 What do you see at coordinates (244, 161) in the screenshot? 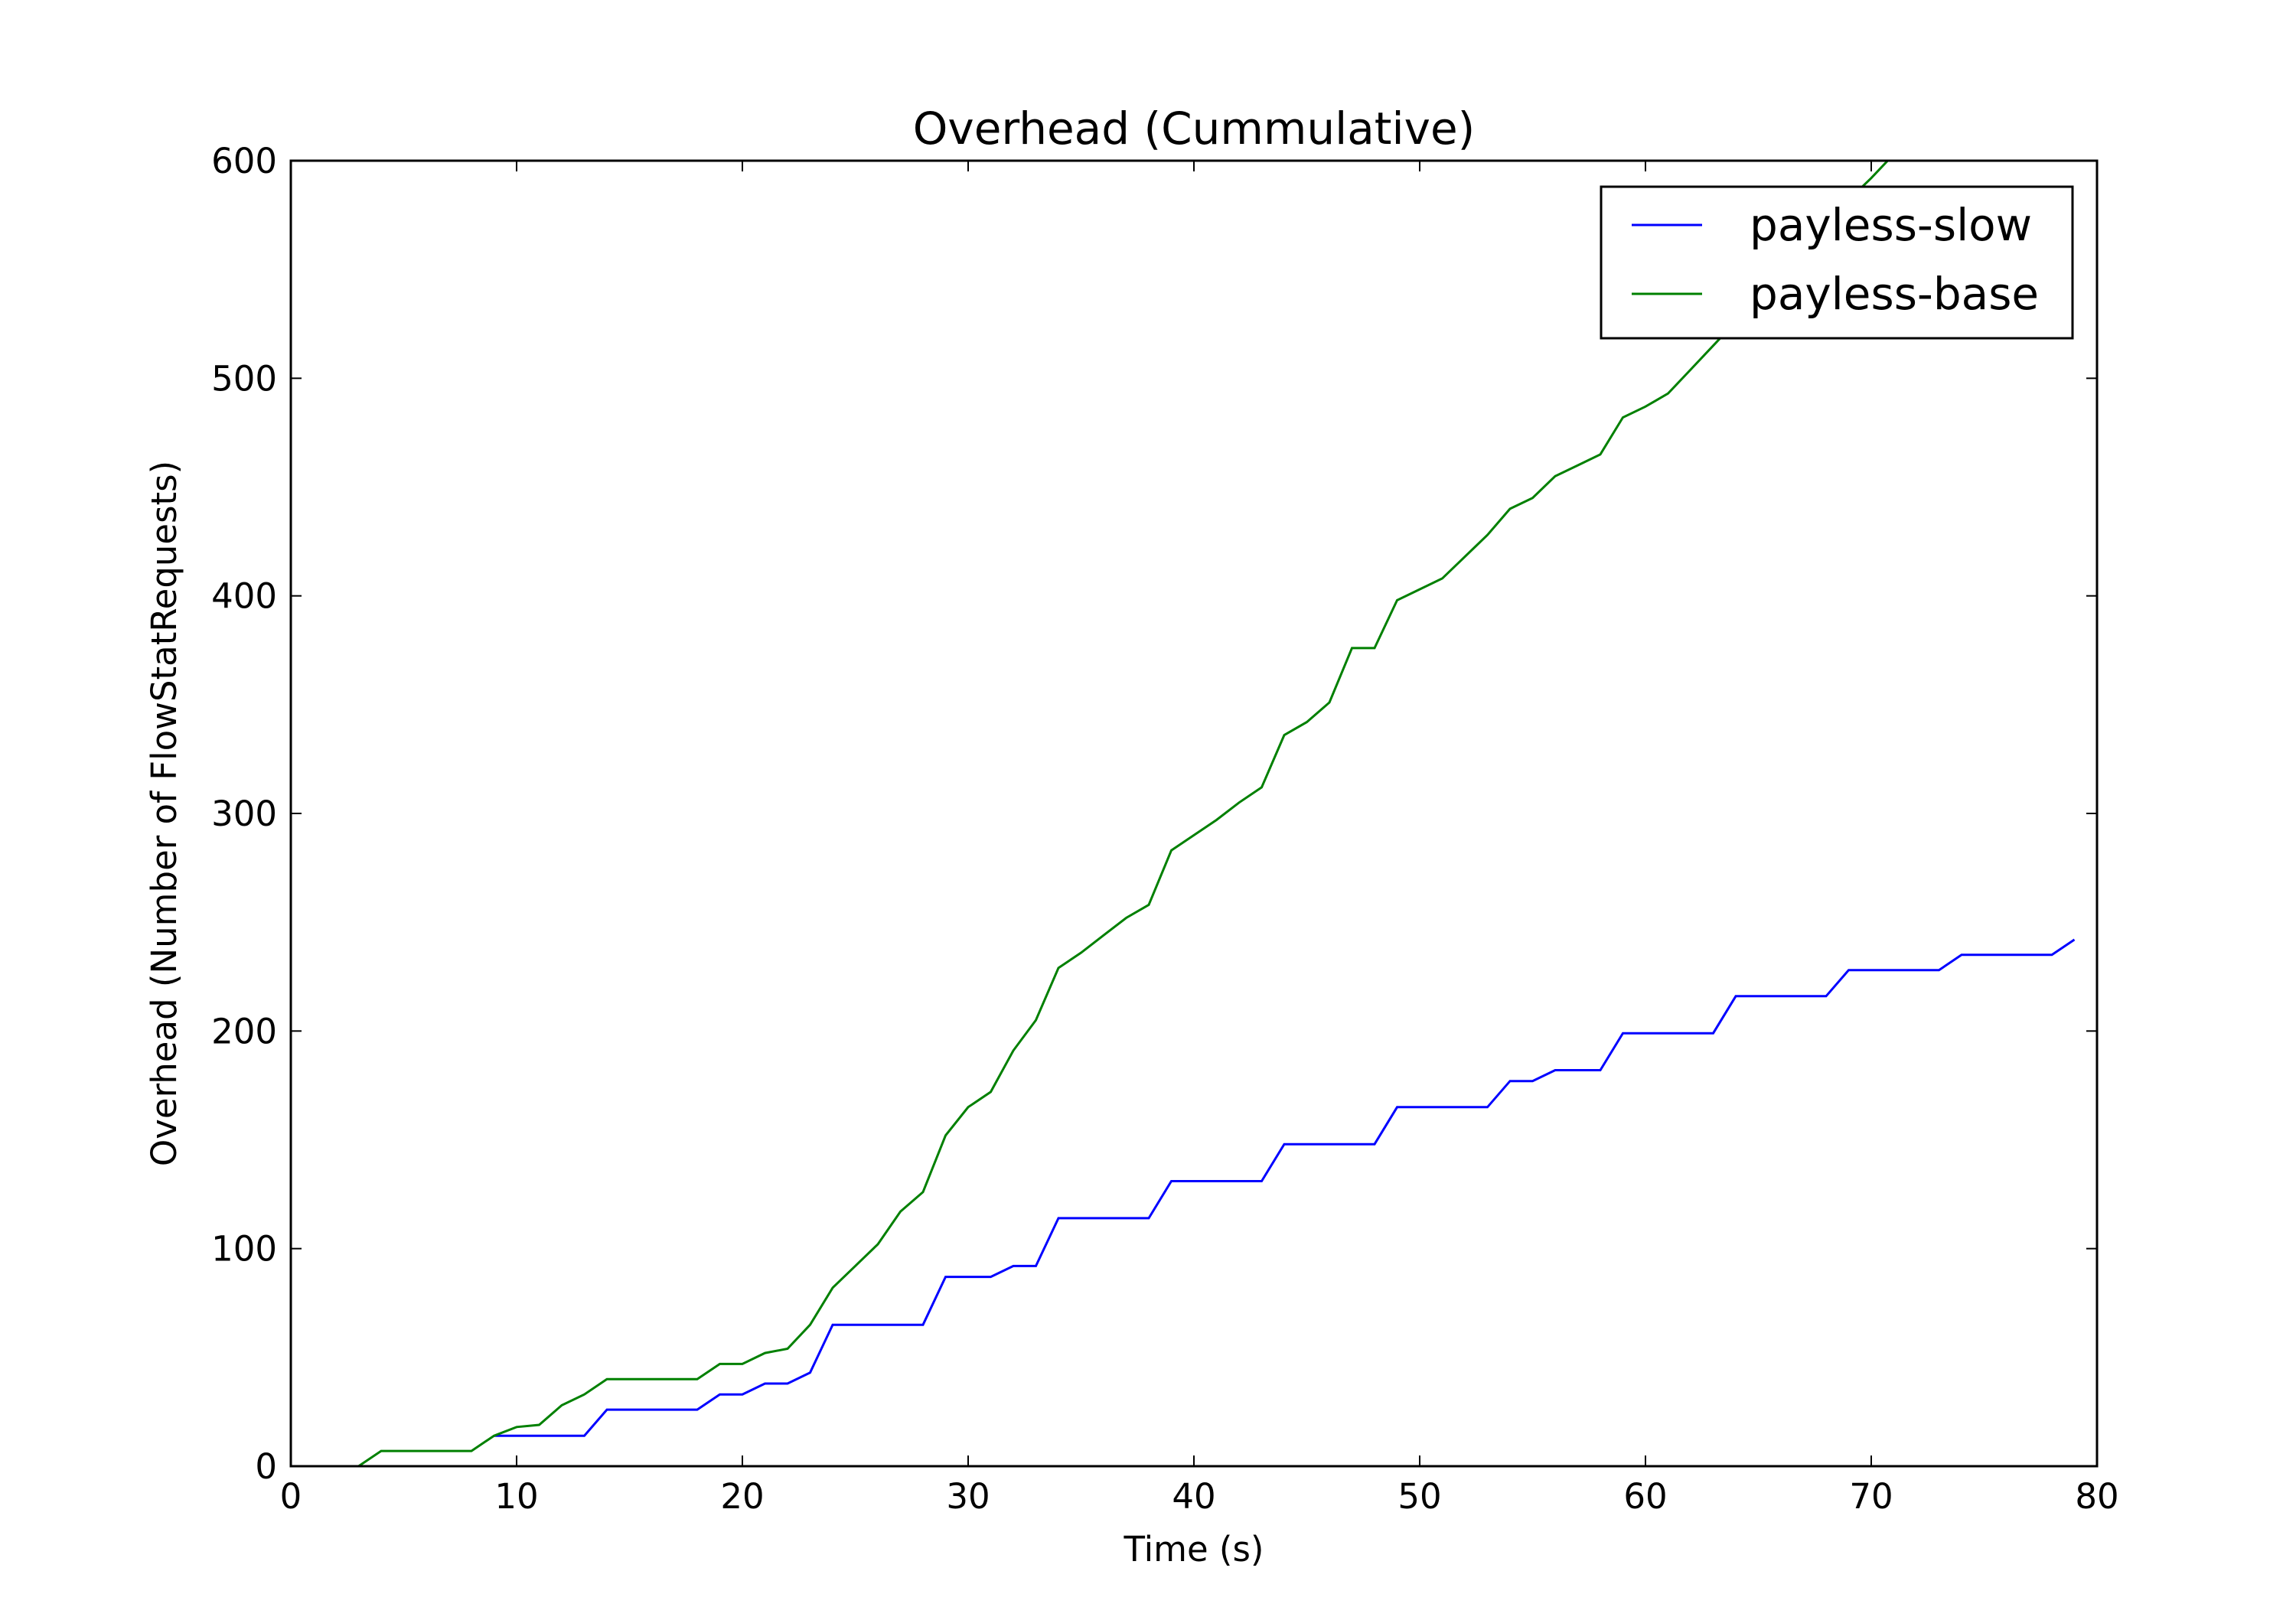
I see `y-tick-label: 600` at bounding box center [244, 161].